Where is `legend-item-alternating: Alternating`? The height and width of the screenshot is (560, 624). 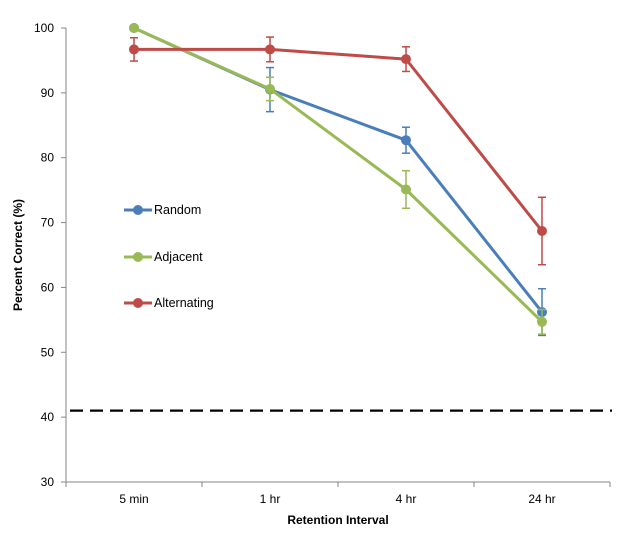 legend-item-alternating: Alternating is located at coordinates (169, 303).